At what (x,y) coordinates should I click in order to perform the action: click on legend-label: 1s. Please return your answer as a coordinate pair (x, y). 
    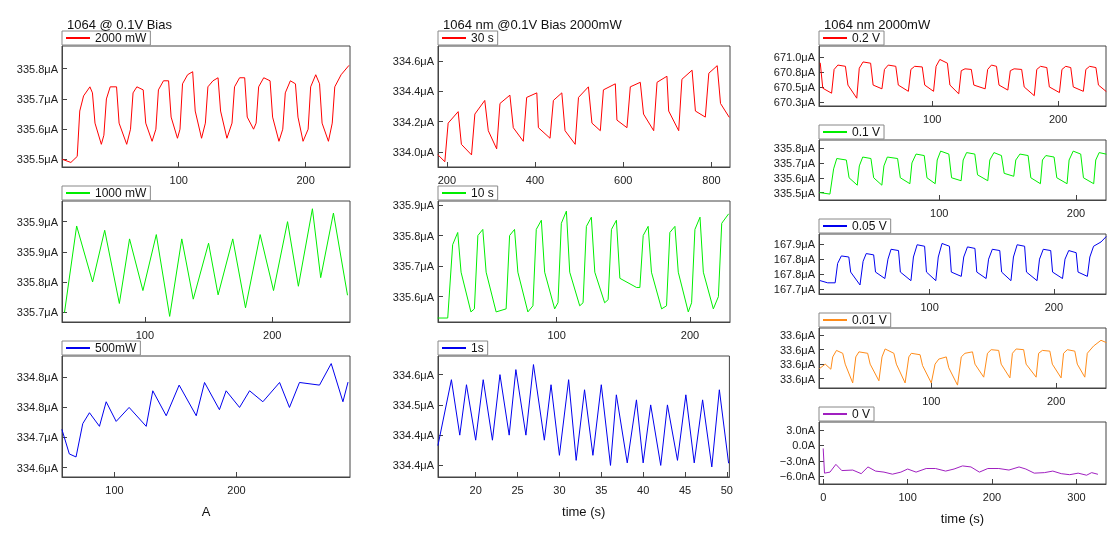
    Looking at the image, I should click on (477, 348).